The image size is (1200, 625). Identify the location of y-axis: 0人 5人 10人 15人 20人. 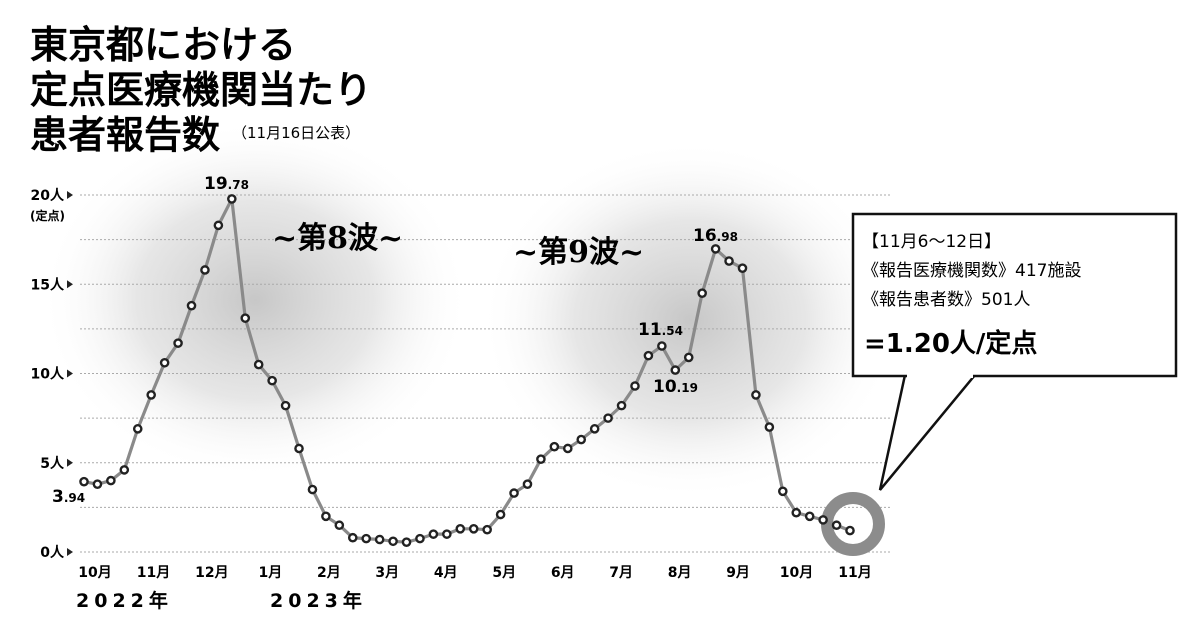
(52, 374).